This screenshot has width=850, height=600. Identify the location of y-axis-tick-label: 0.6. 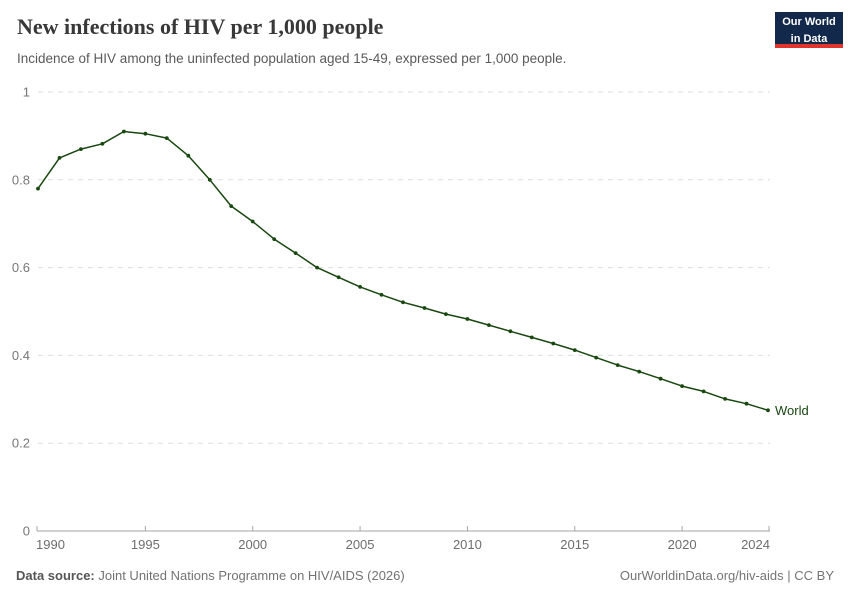
(21, 267).